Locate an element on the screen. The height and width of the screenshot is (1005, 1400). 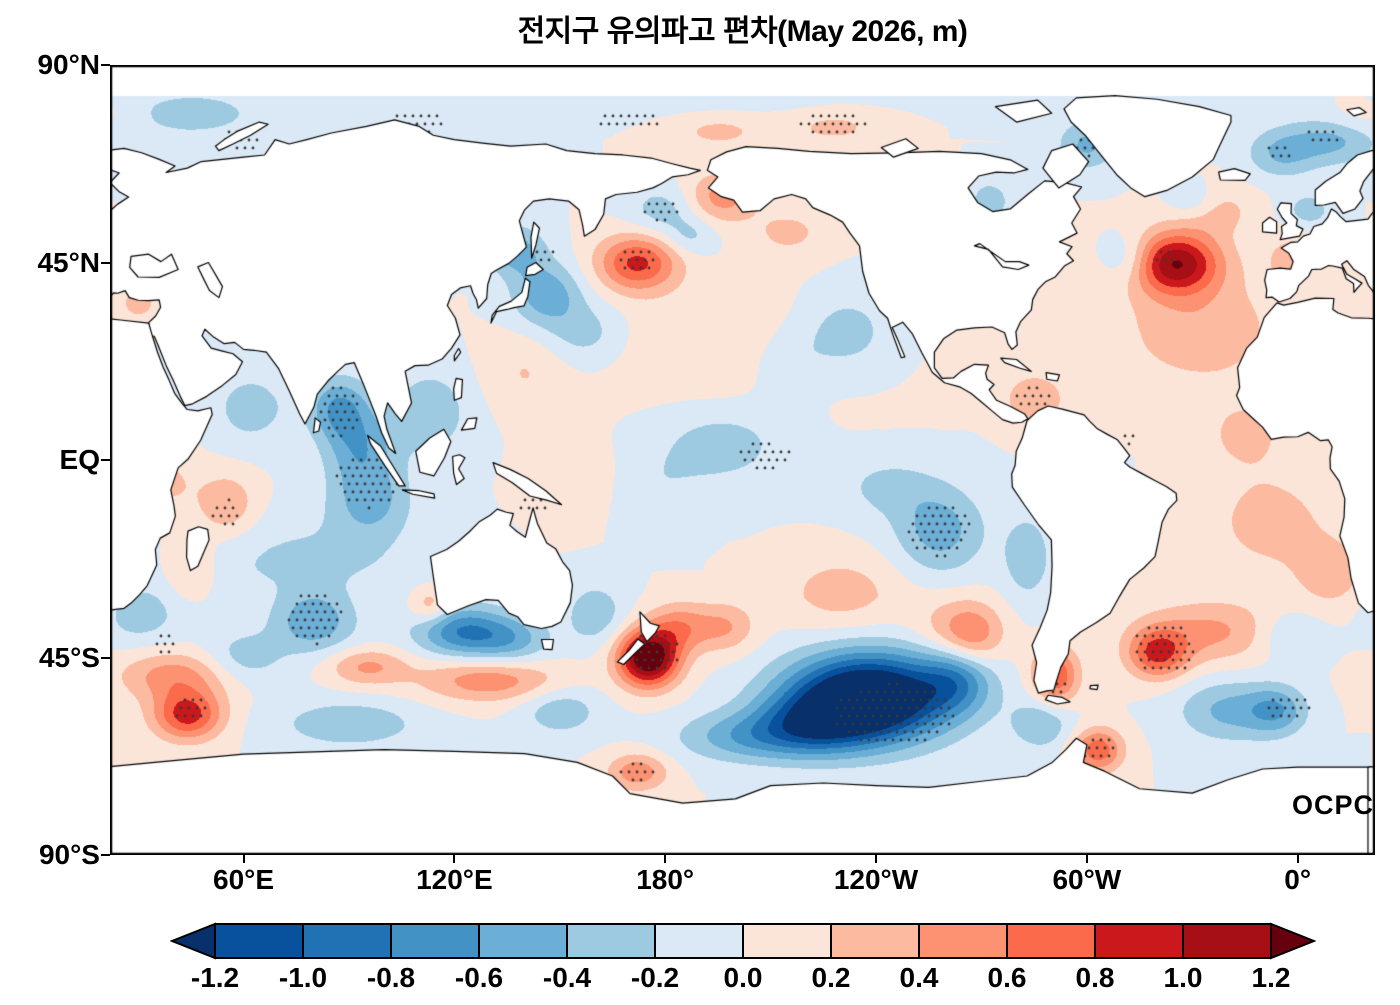
x-tick-label: 120°W is located at coordinates (876, 879).